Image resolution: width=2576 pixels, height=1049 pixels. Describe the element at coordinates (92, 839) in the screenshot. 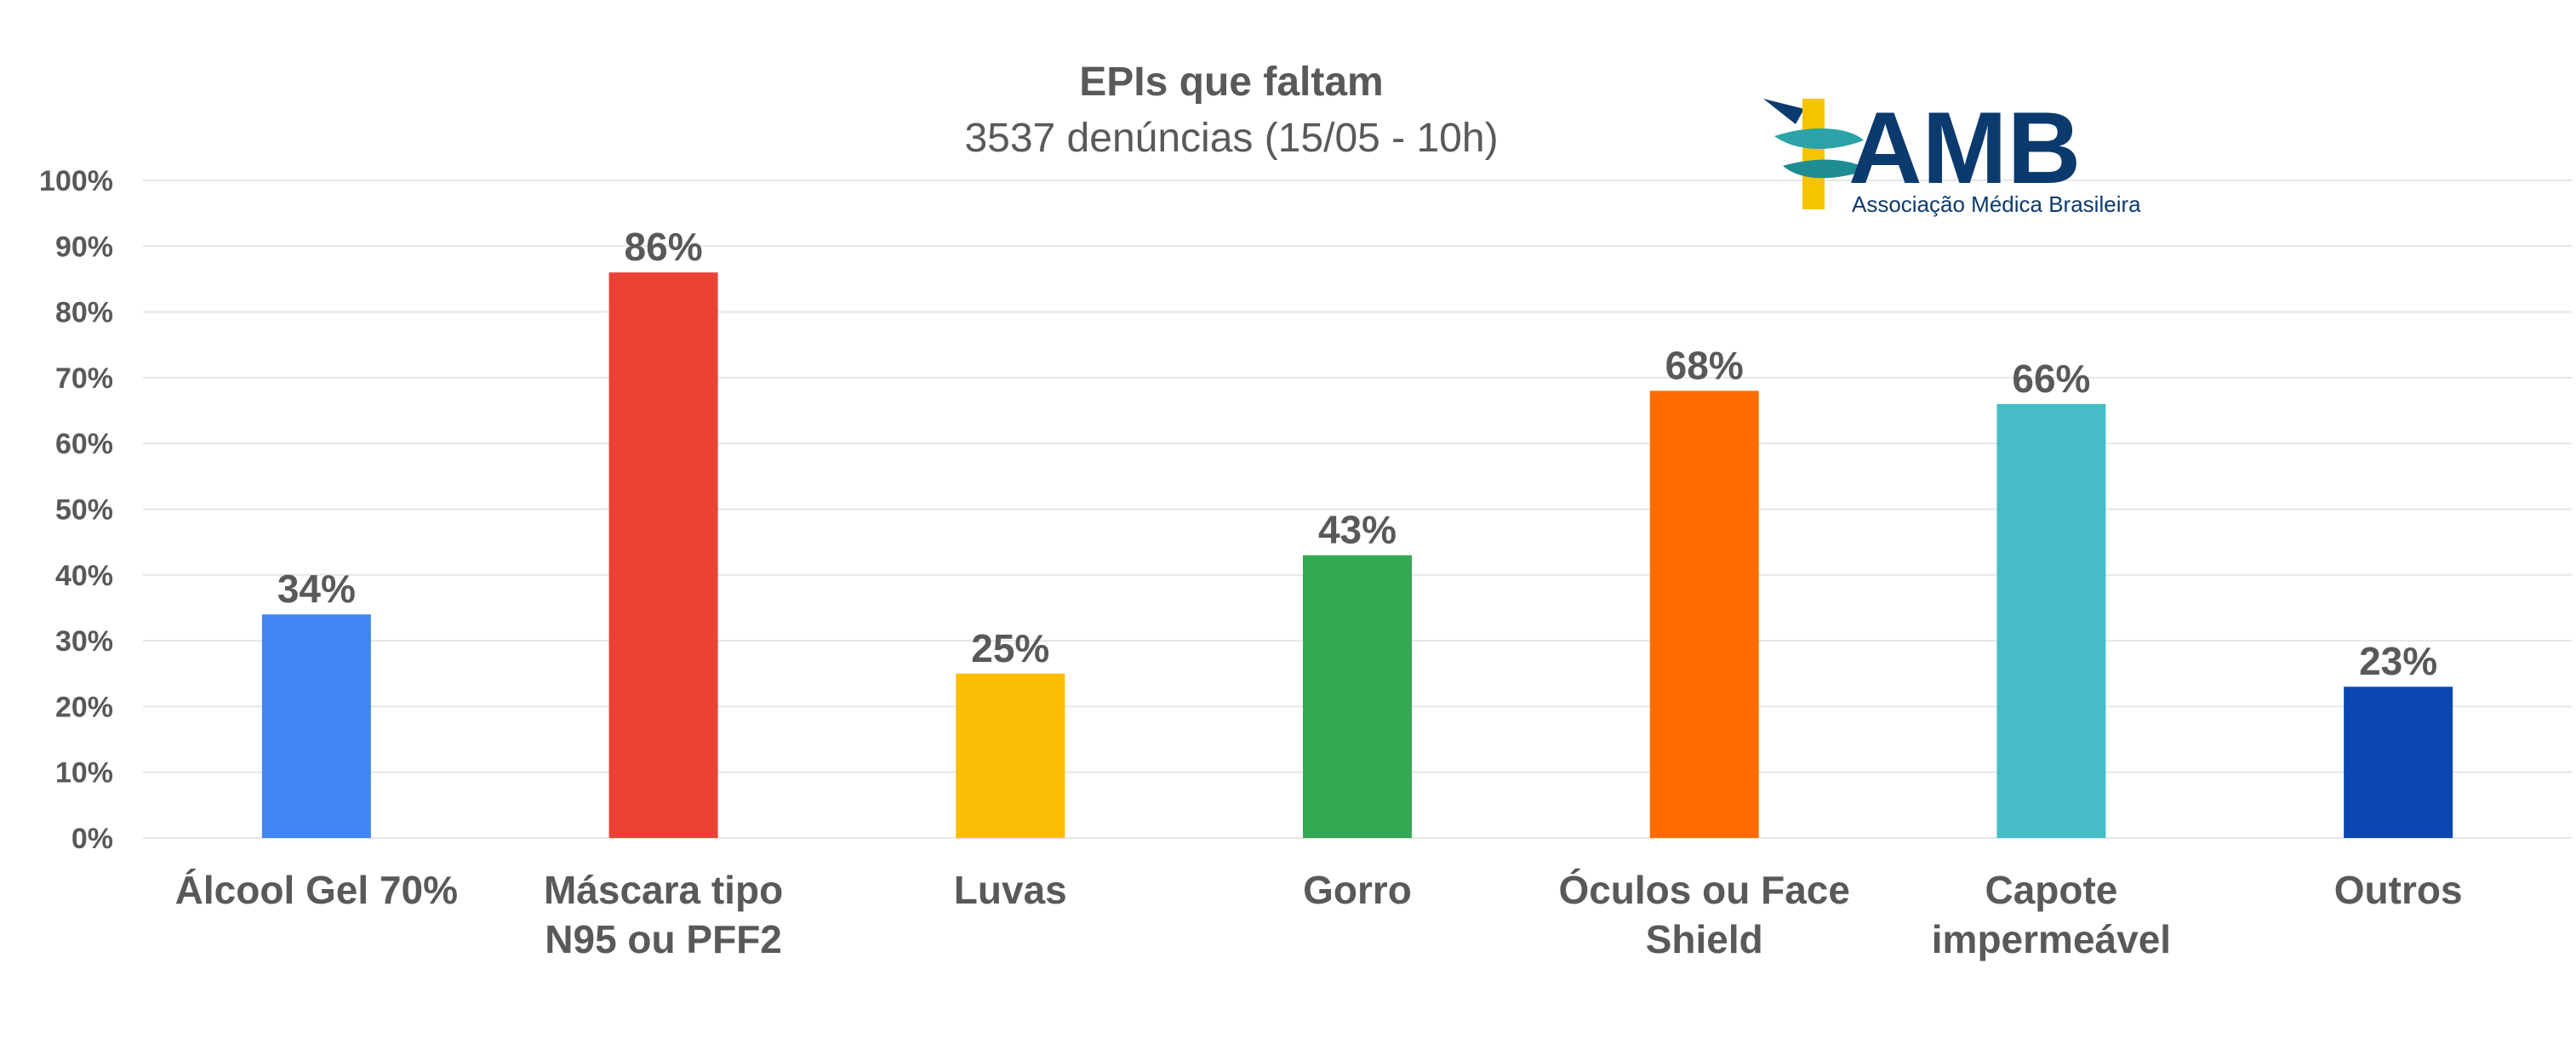

I see `y-tick-label: 0%` at that location.